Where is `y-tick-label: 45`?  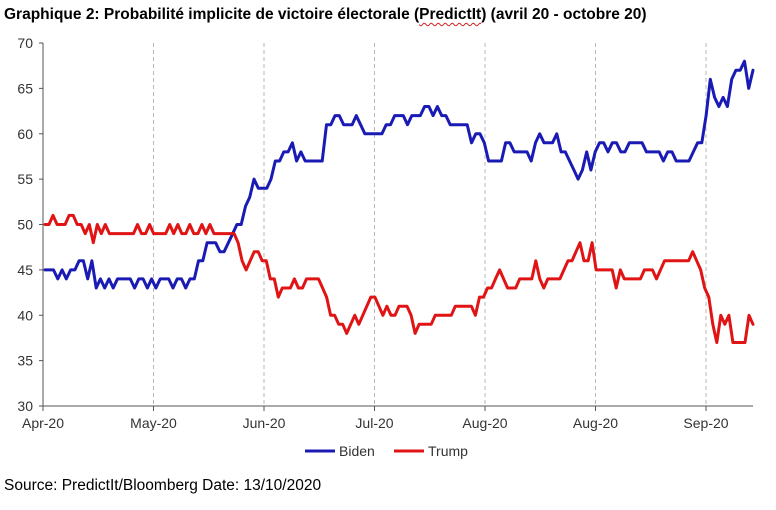 y-tick-label: 45 is located at coordinates (25, 270).